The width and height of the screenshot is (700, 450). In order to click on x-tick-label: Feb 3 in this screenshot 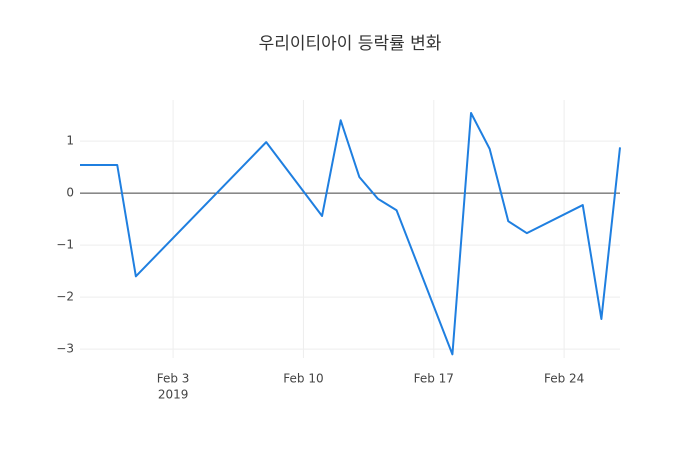, I will do `click(173, 379)`.